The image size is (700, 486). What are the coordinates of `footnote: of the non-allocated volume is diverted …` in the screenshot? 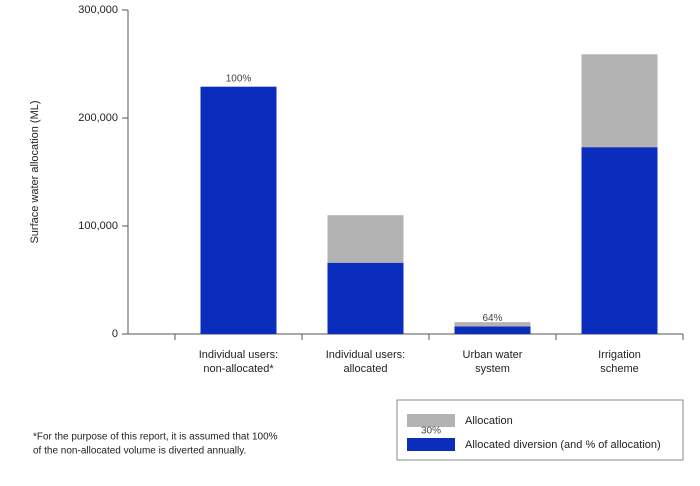 It's located at (139, 451).